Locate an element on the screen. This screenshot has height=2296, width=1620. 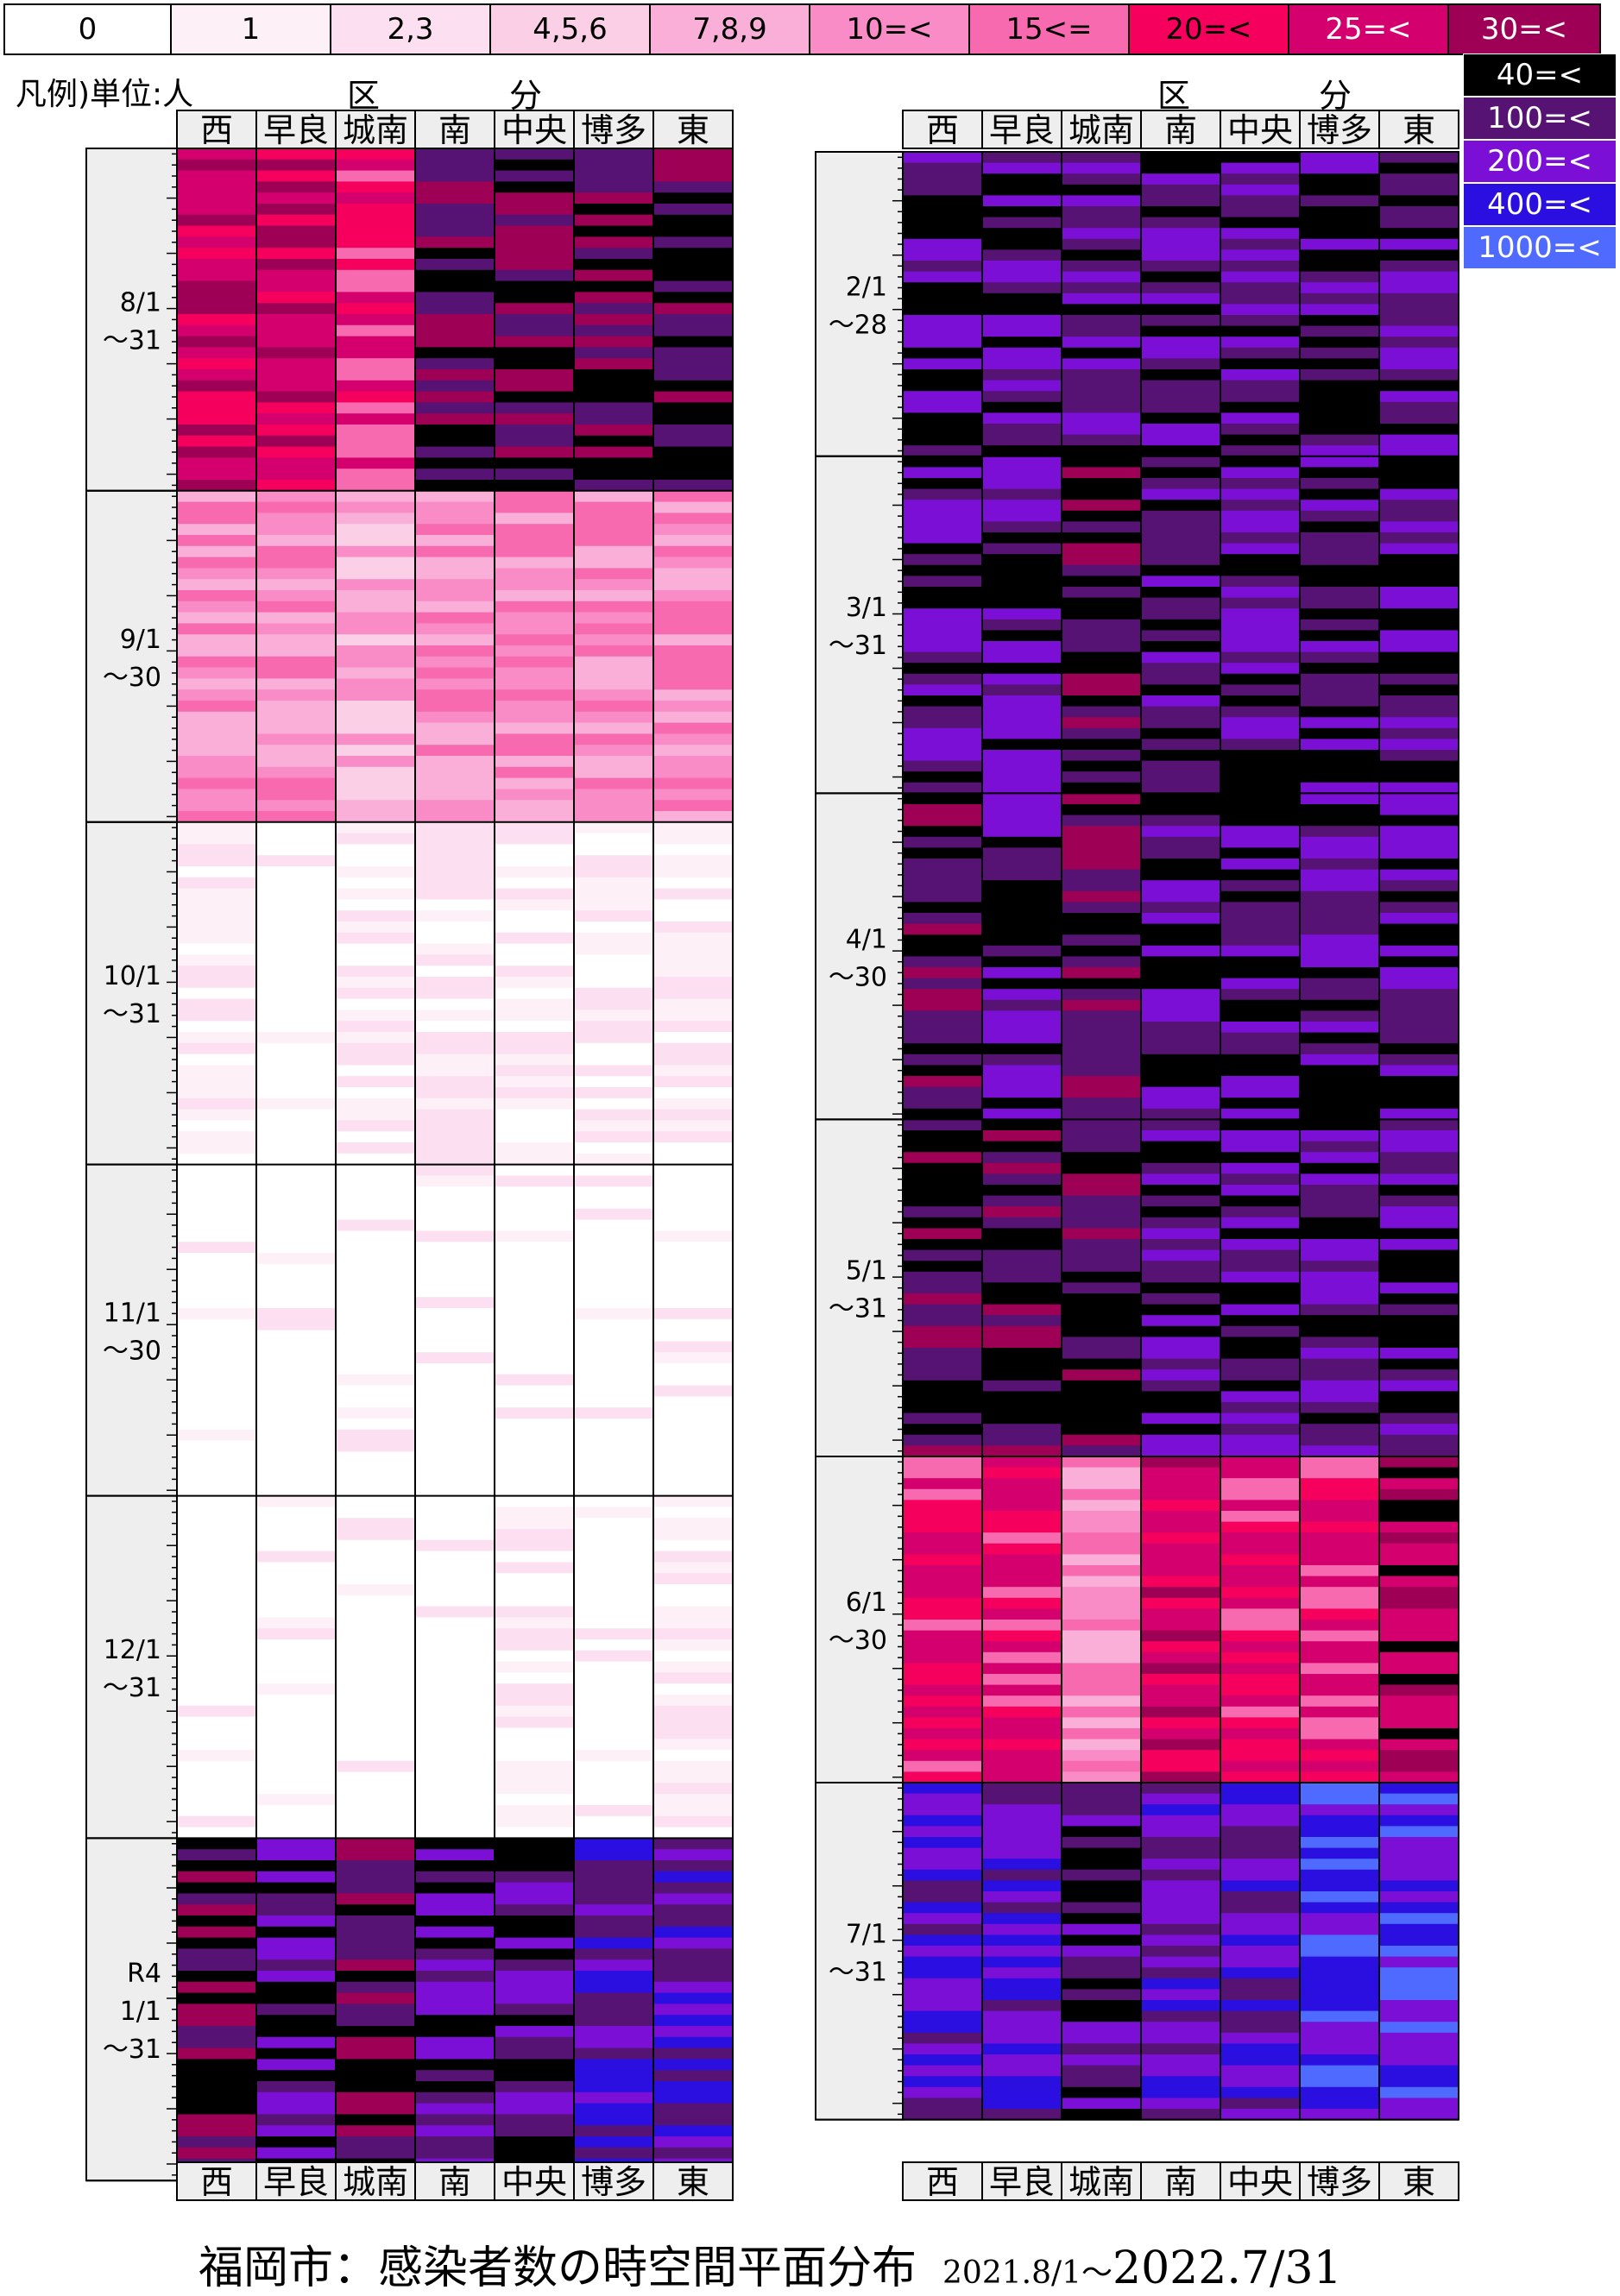
district-header-label: 博多 is located at coordinates (613, 130).